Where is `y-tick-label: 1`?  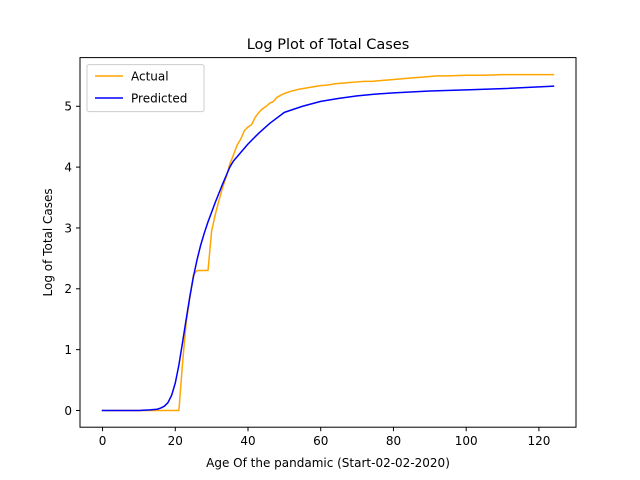 y-tick-label: 1 is located at coordinates (68, 350).